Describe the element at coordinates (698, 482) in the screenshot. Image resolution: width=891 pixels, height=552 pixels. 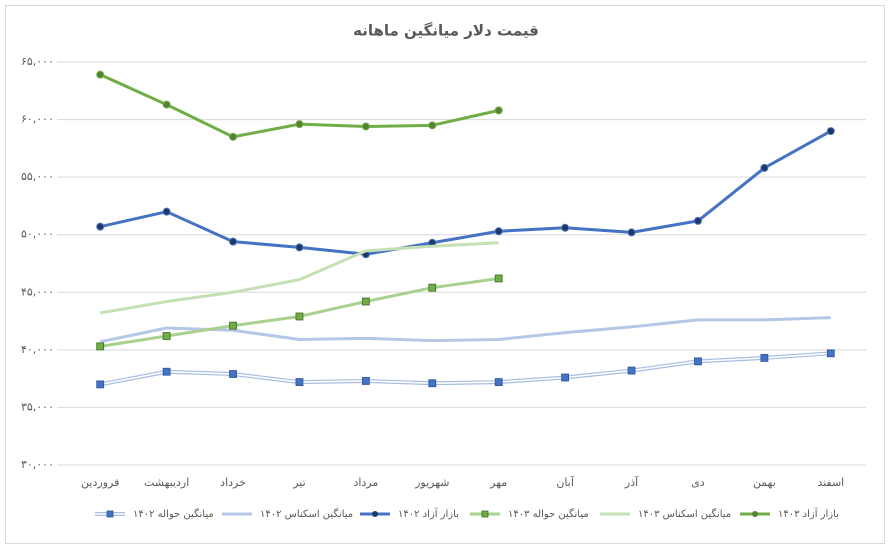
I see `x-tick-label: دی` at that location.